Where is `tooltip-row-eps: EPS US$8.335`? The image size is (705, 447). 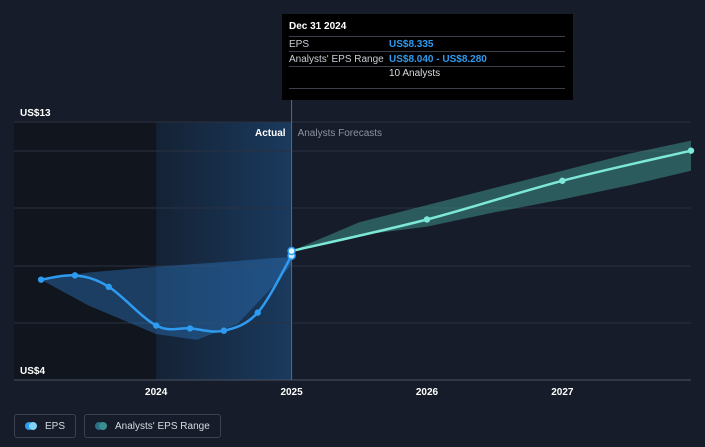
tooltip-row-eps: EPS US$8.335 is located at coordinates (427, 43).